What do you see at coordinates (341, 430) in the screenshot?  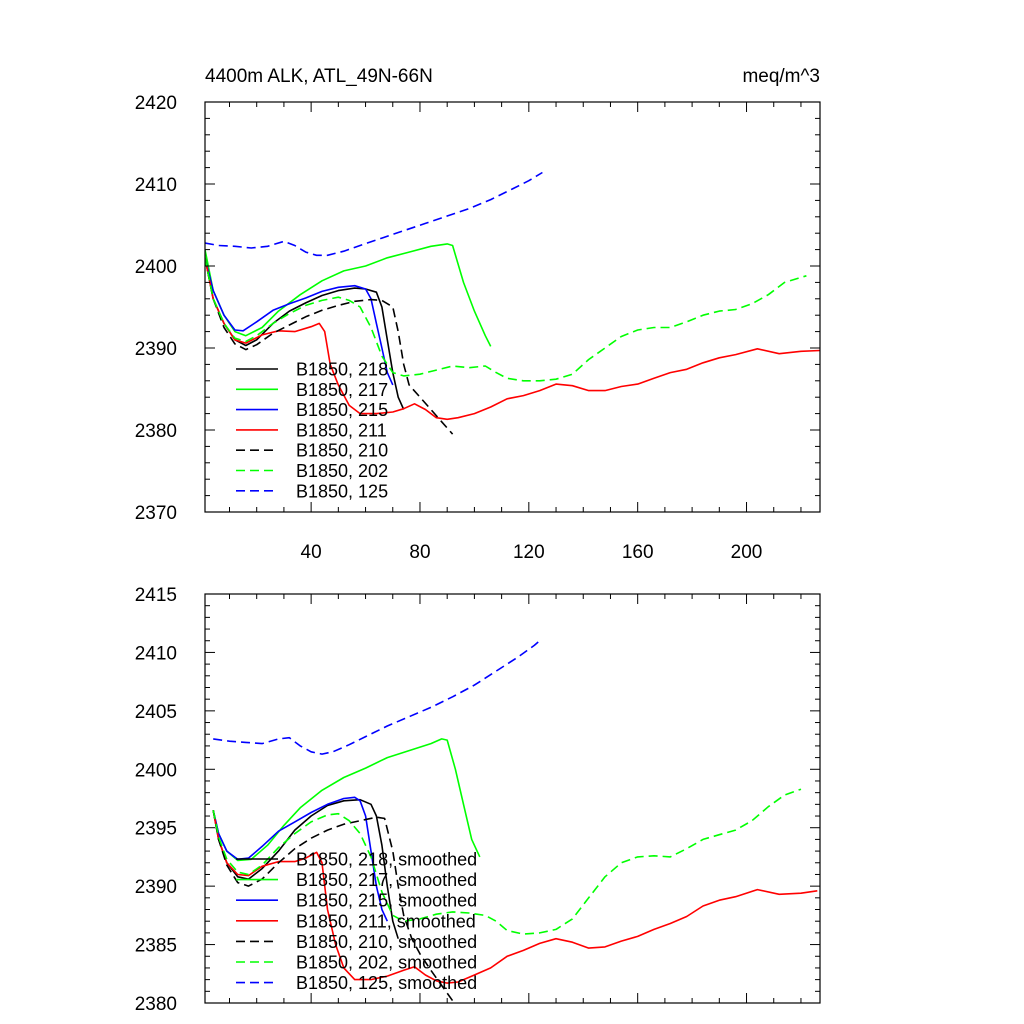 I see `legend-label-3: B1850, 211` at bounding box center [341, 430].